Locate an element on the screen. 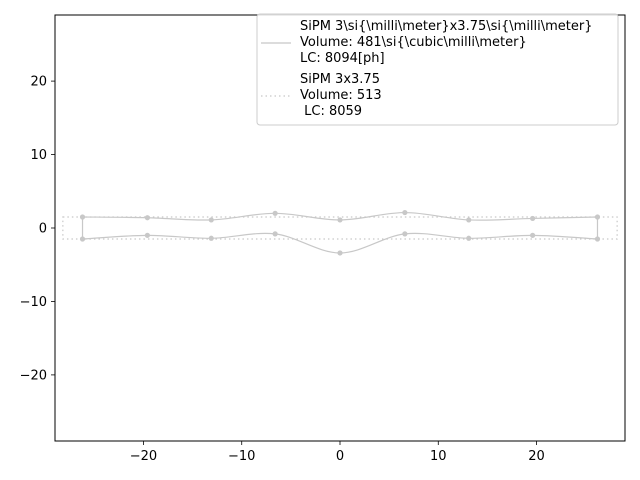  x-tick-label: 20 is located at coordinates (536, 456).